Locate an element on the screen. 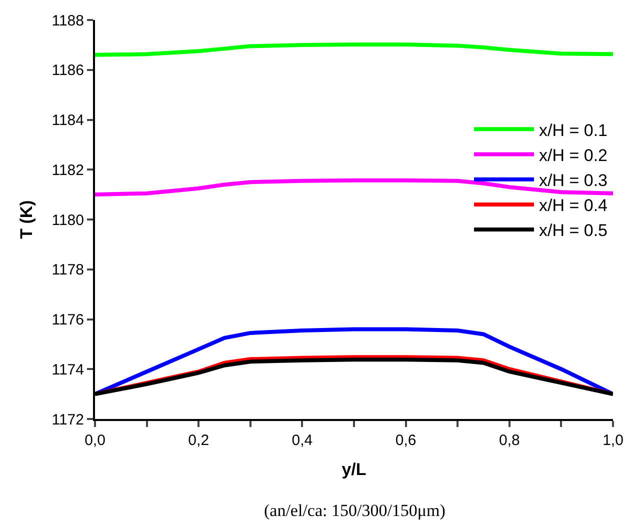 Image resolution: width=635 pixels, height=529 pixels. line-series is located at coordinates (354, 49).